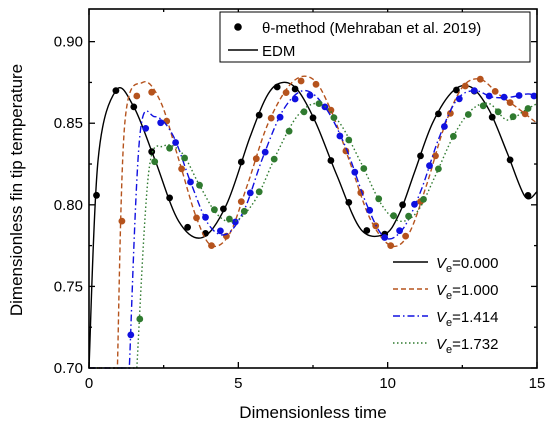 The image size is (550, 426). What do you see at coordinates (371, 28) in the screenshot?
I see `legend-entry-theta-method: θ-method (Mehraban et al. 2019)` at bounding box center [371, 28].